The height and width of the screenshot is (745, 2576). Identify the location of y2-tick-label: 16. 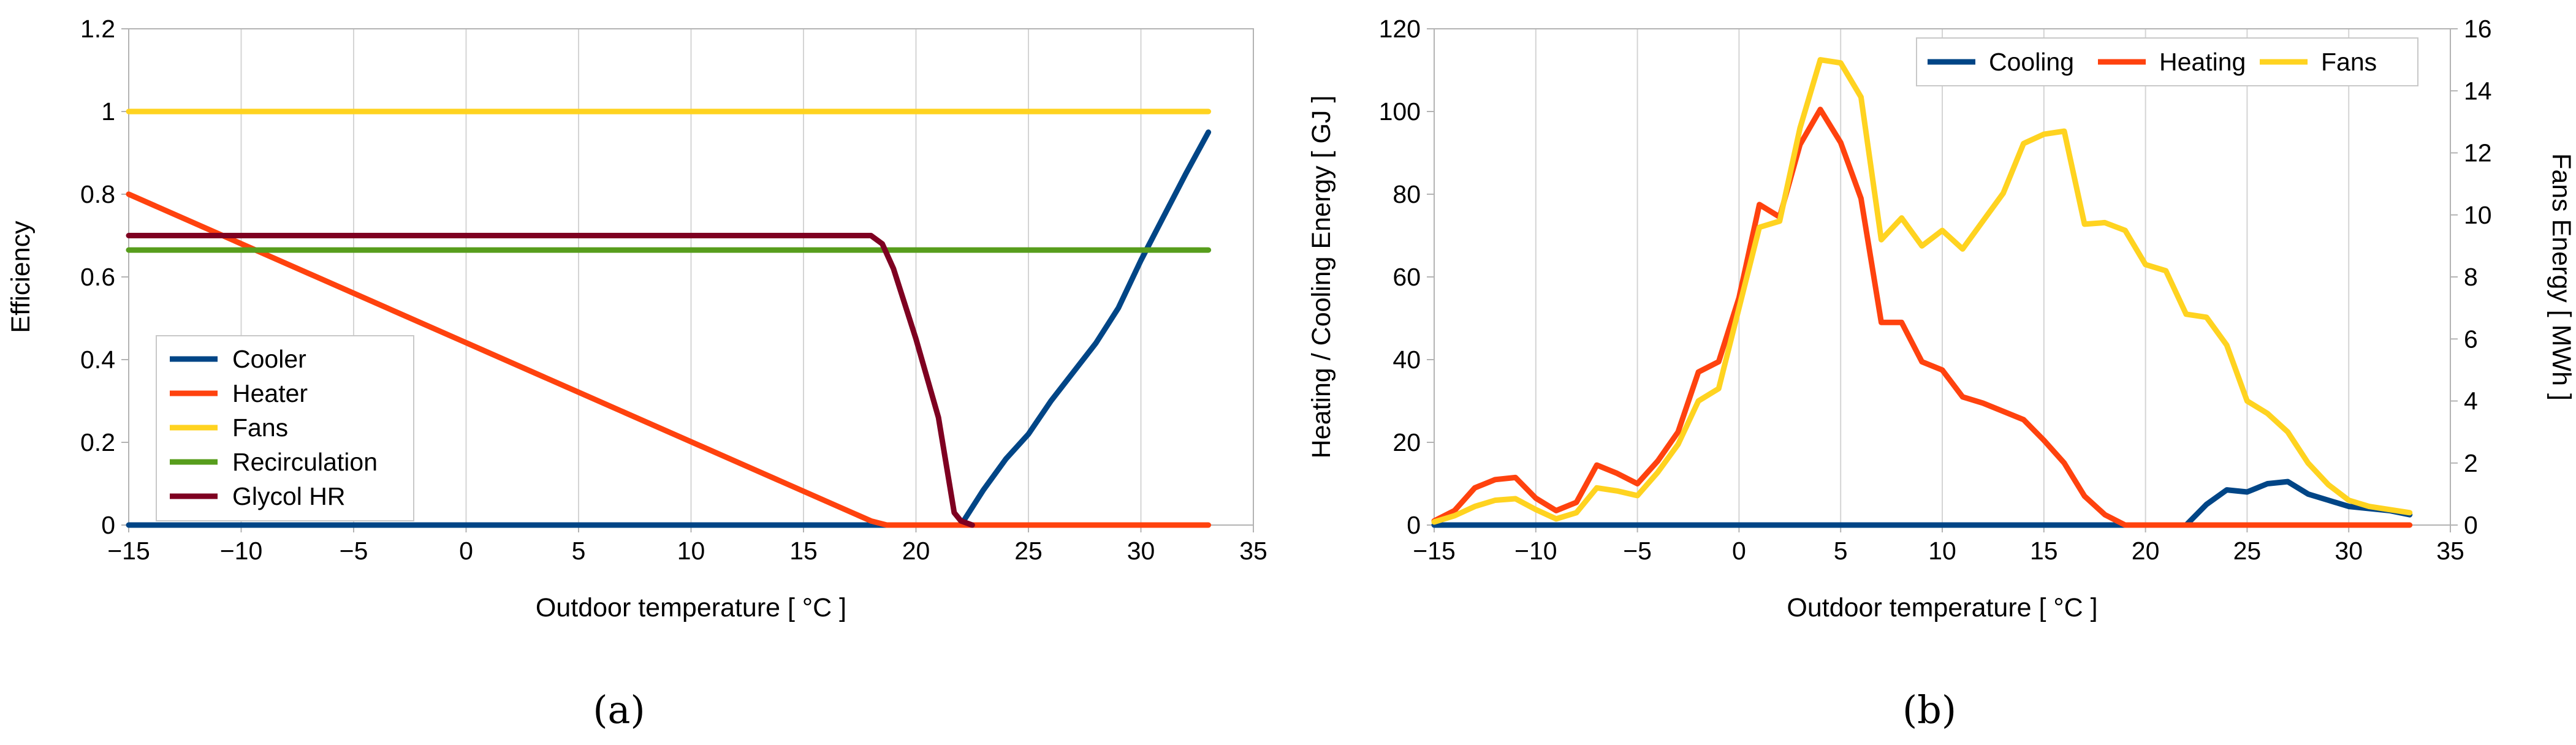
(2478, 29).